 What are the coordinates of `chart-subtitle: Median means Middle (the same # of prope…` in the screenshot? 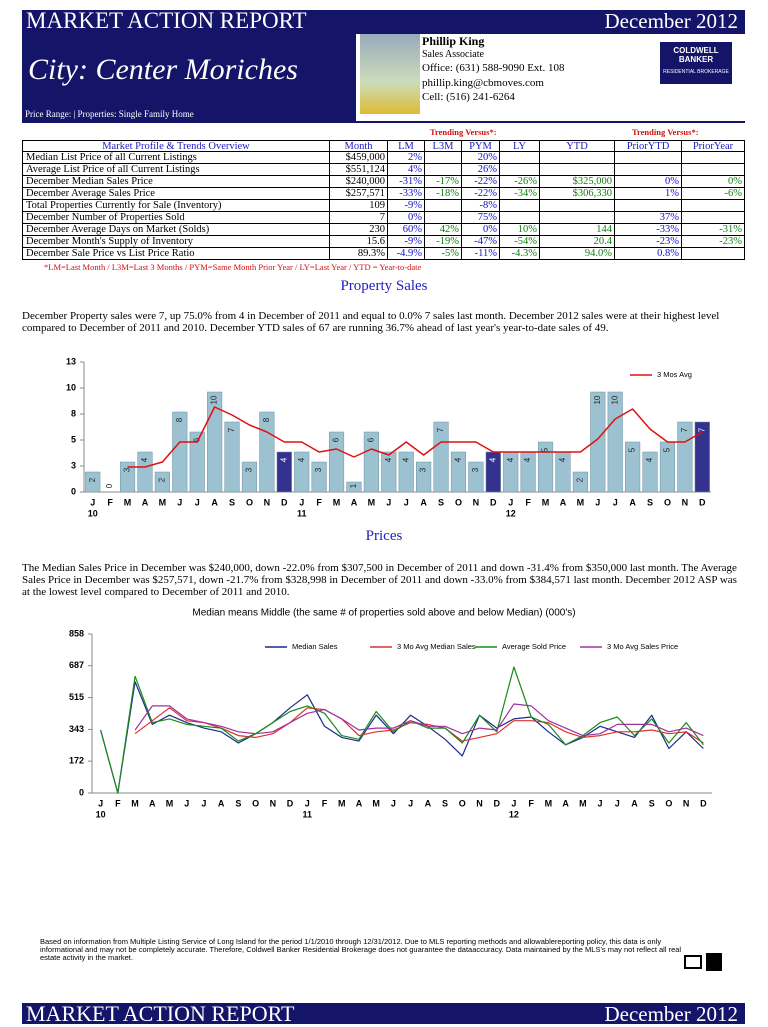 It's located at (383, 613).